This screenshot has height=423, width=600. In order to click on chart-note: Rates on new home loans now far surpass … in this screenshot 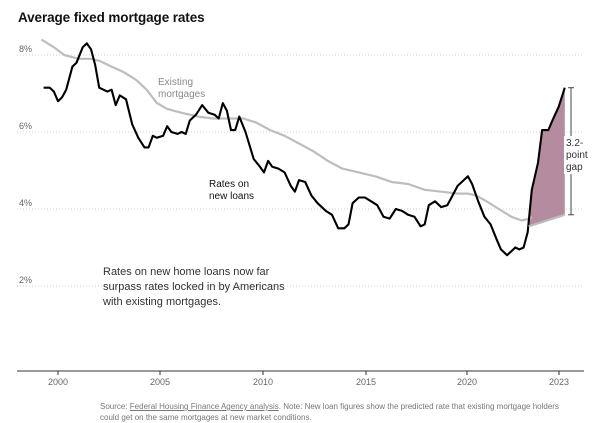, I will do `click(194, 287)`.